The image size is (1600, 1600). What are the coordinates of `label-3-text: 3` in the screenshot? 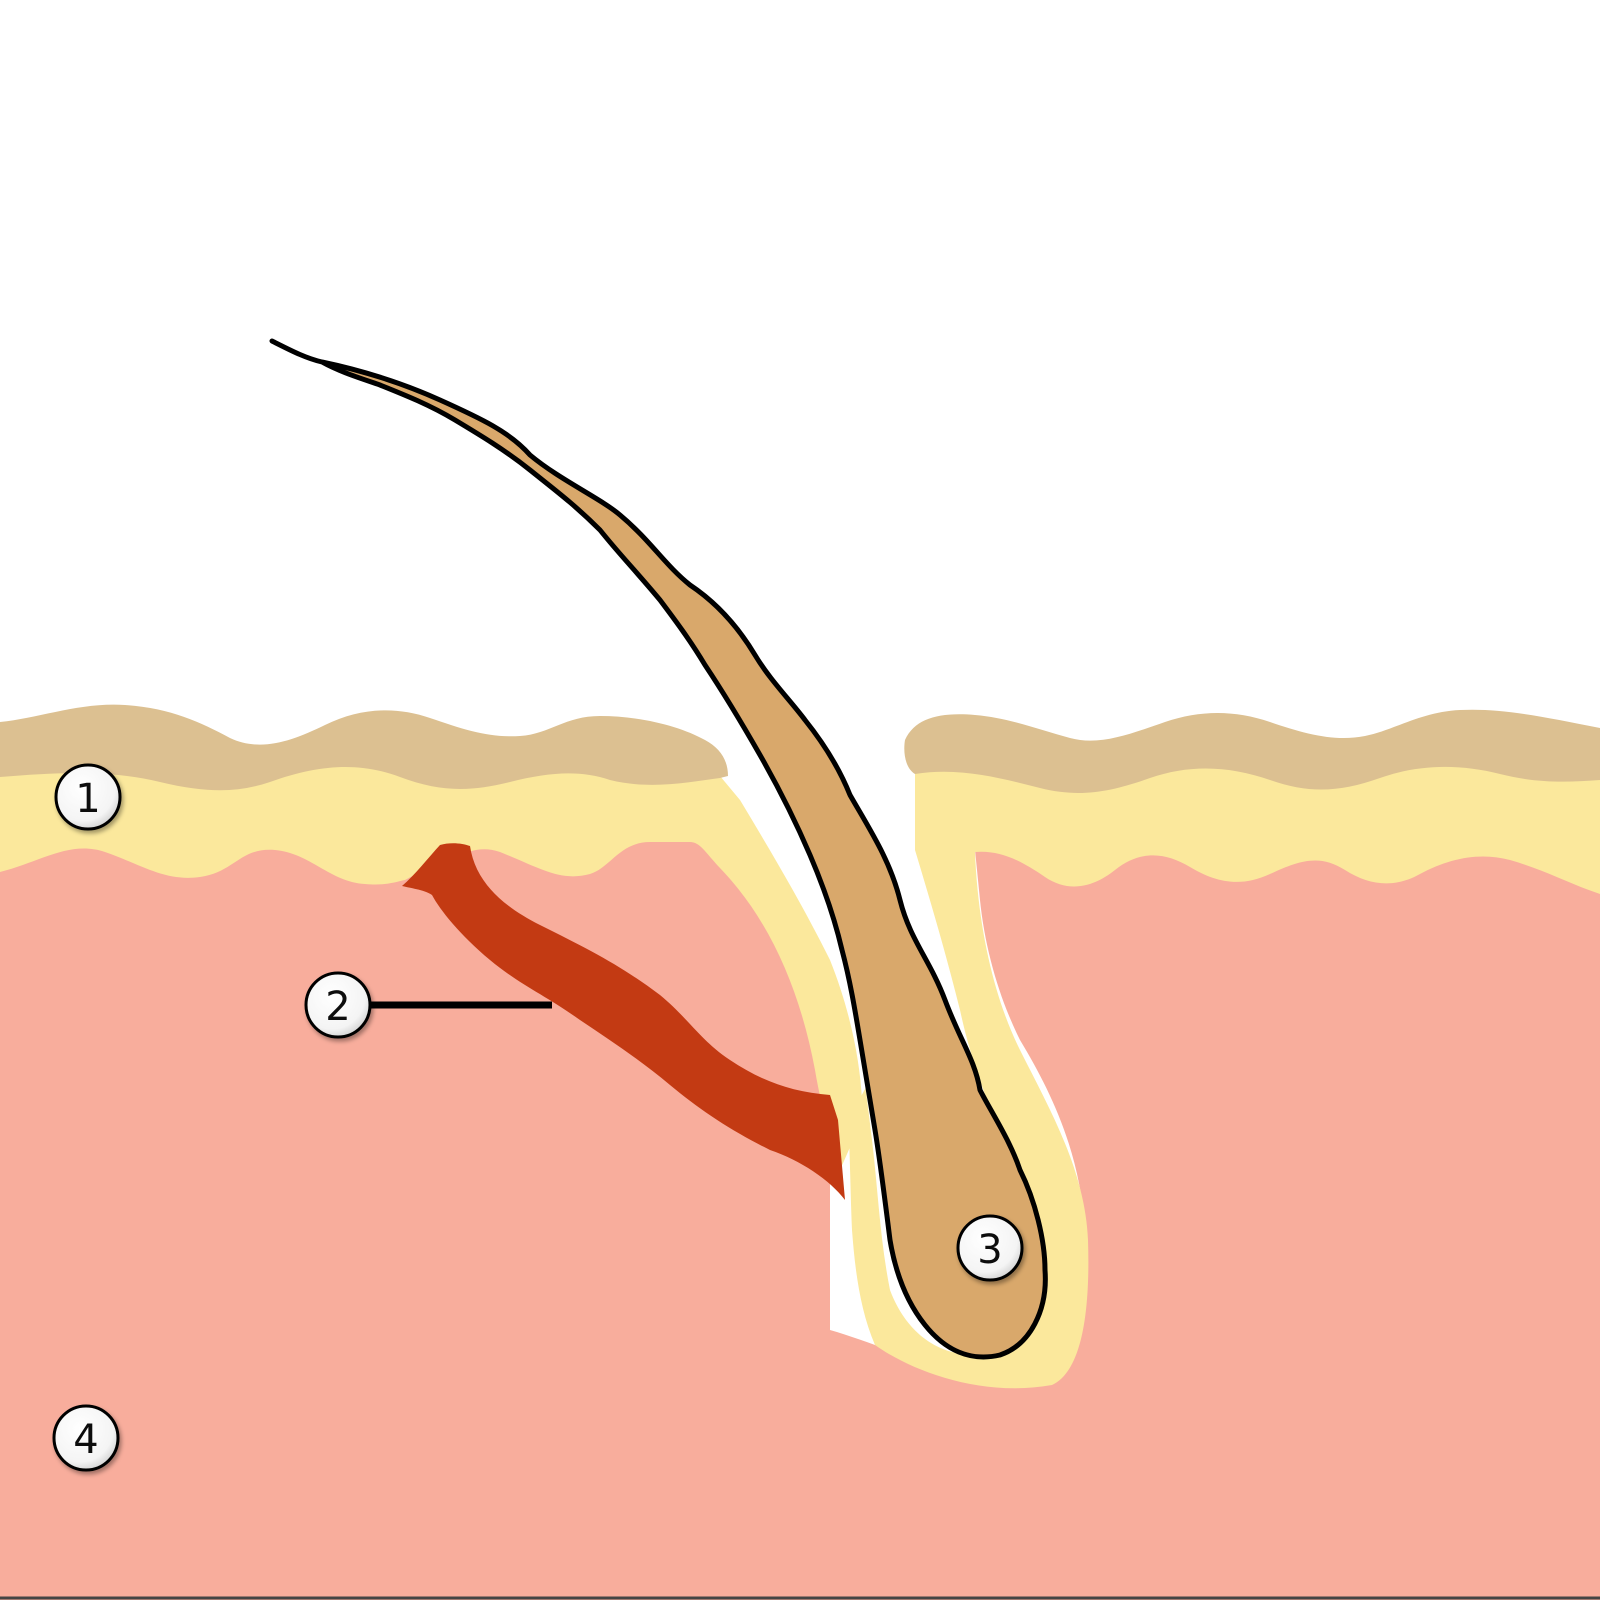 It's located at (989, 1250).